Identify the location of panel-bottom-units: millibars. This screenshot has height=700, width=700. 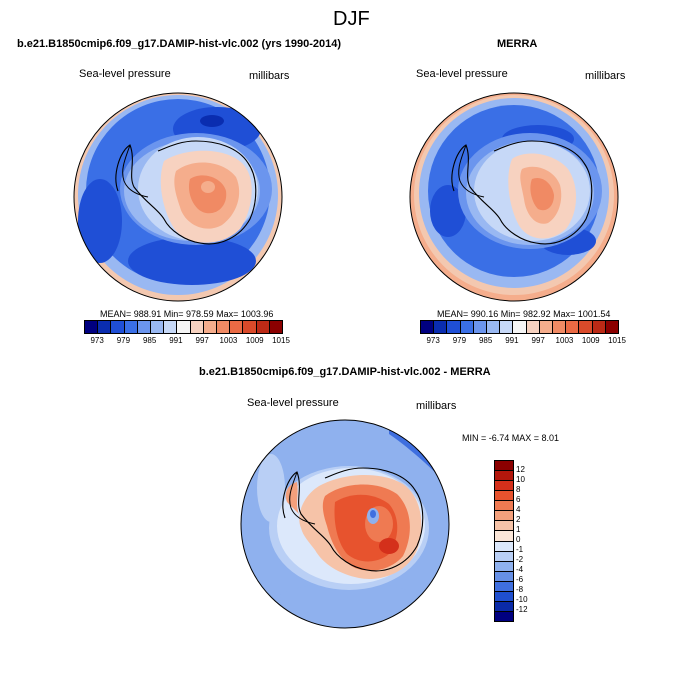
(436, 406).